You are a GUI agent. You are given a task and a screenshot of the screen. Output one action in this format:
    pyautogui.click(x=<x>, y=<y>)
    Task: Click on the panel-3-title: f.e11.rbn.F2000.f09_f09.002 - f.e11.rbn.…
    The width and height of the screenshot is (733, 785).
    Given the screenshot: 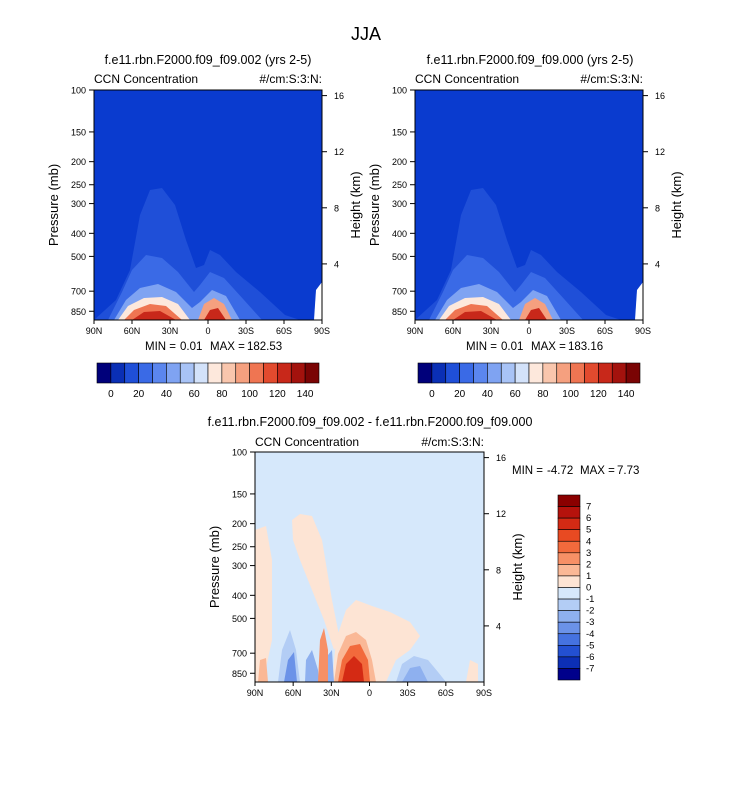 What is the action you would take?
    pyautogui.click(x=370, y=422)
    